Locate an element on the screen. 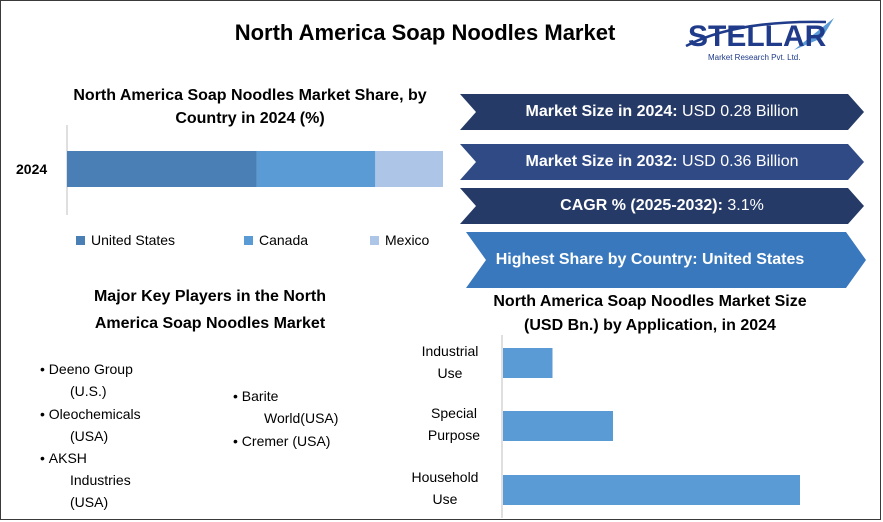 The image size is (883, 522). legend-label: Mexico is located at coordinates (407, 240).